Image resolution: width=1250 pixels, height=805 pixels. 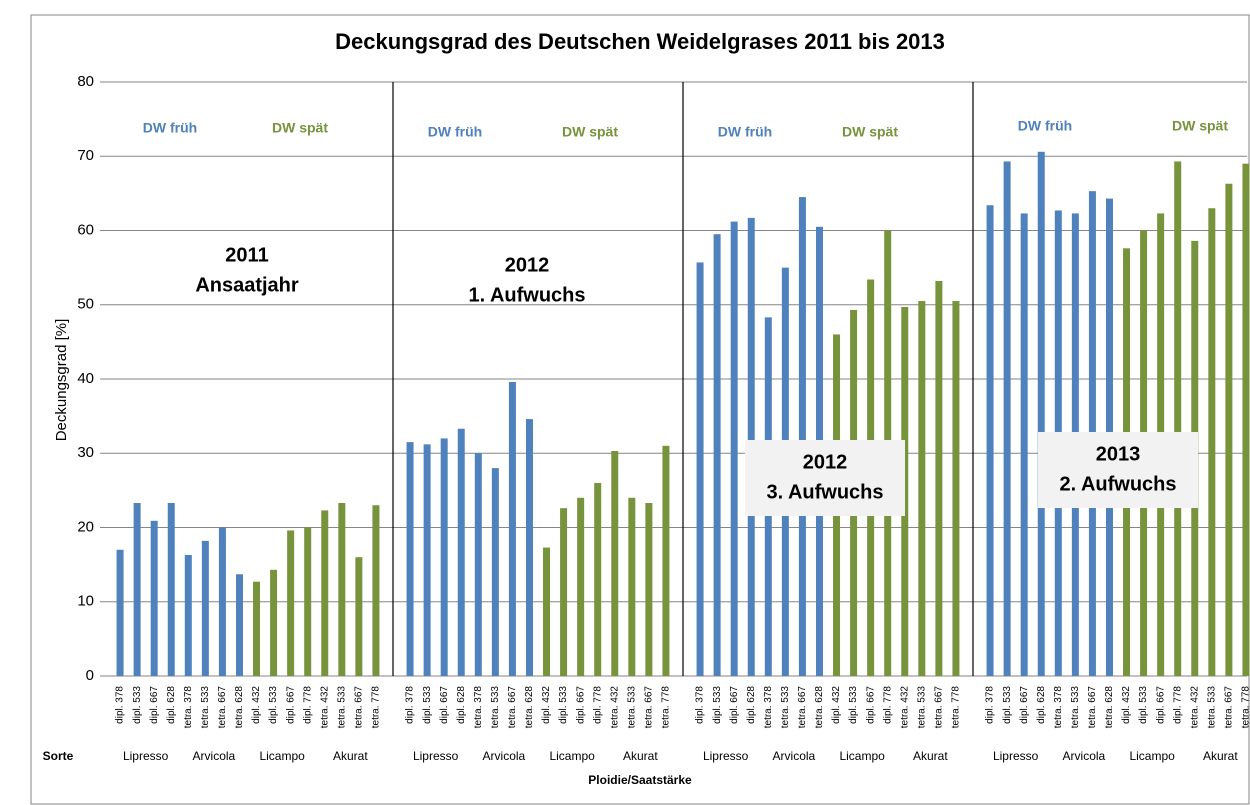 I want to click on panel-label: 2. Aufwuchs, so click(x=1117, y=484).